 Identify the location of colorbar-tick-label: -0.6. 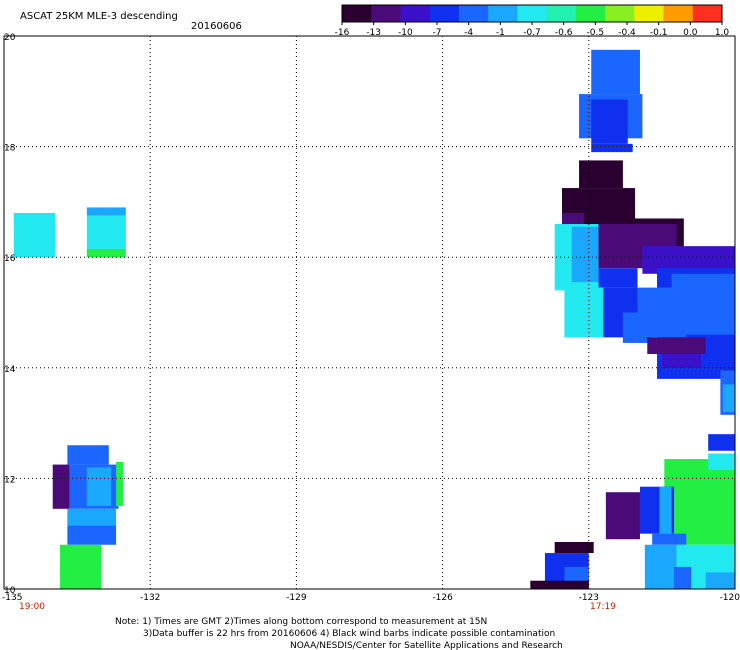
(564, 33).